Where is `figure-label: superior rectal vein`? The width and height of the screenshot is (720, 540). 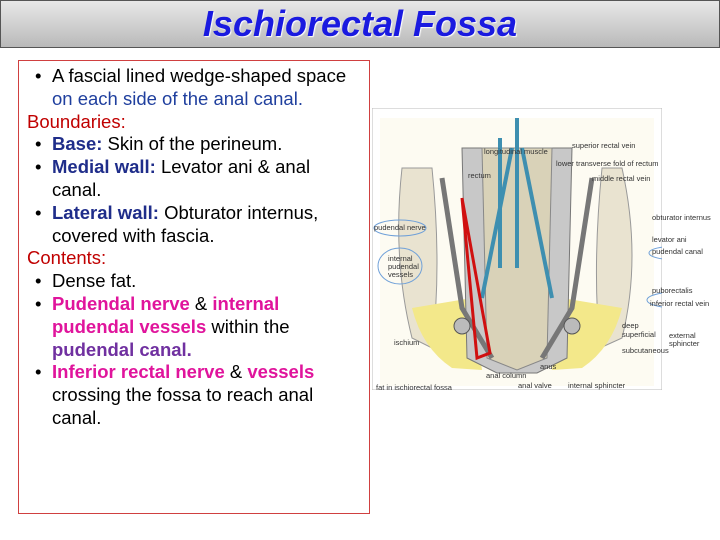
figure-label: superior rectal vein is located at coordinates (604, 145).